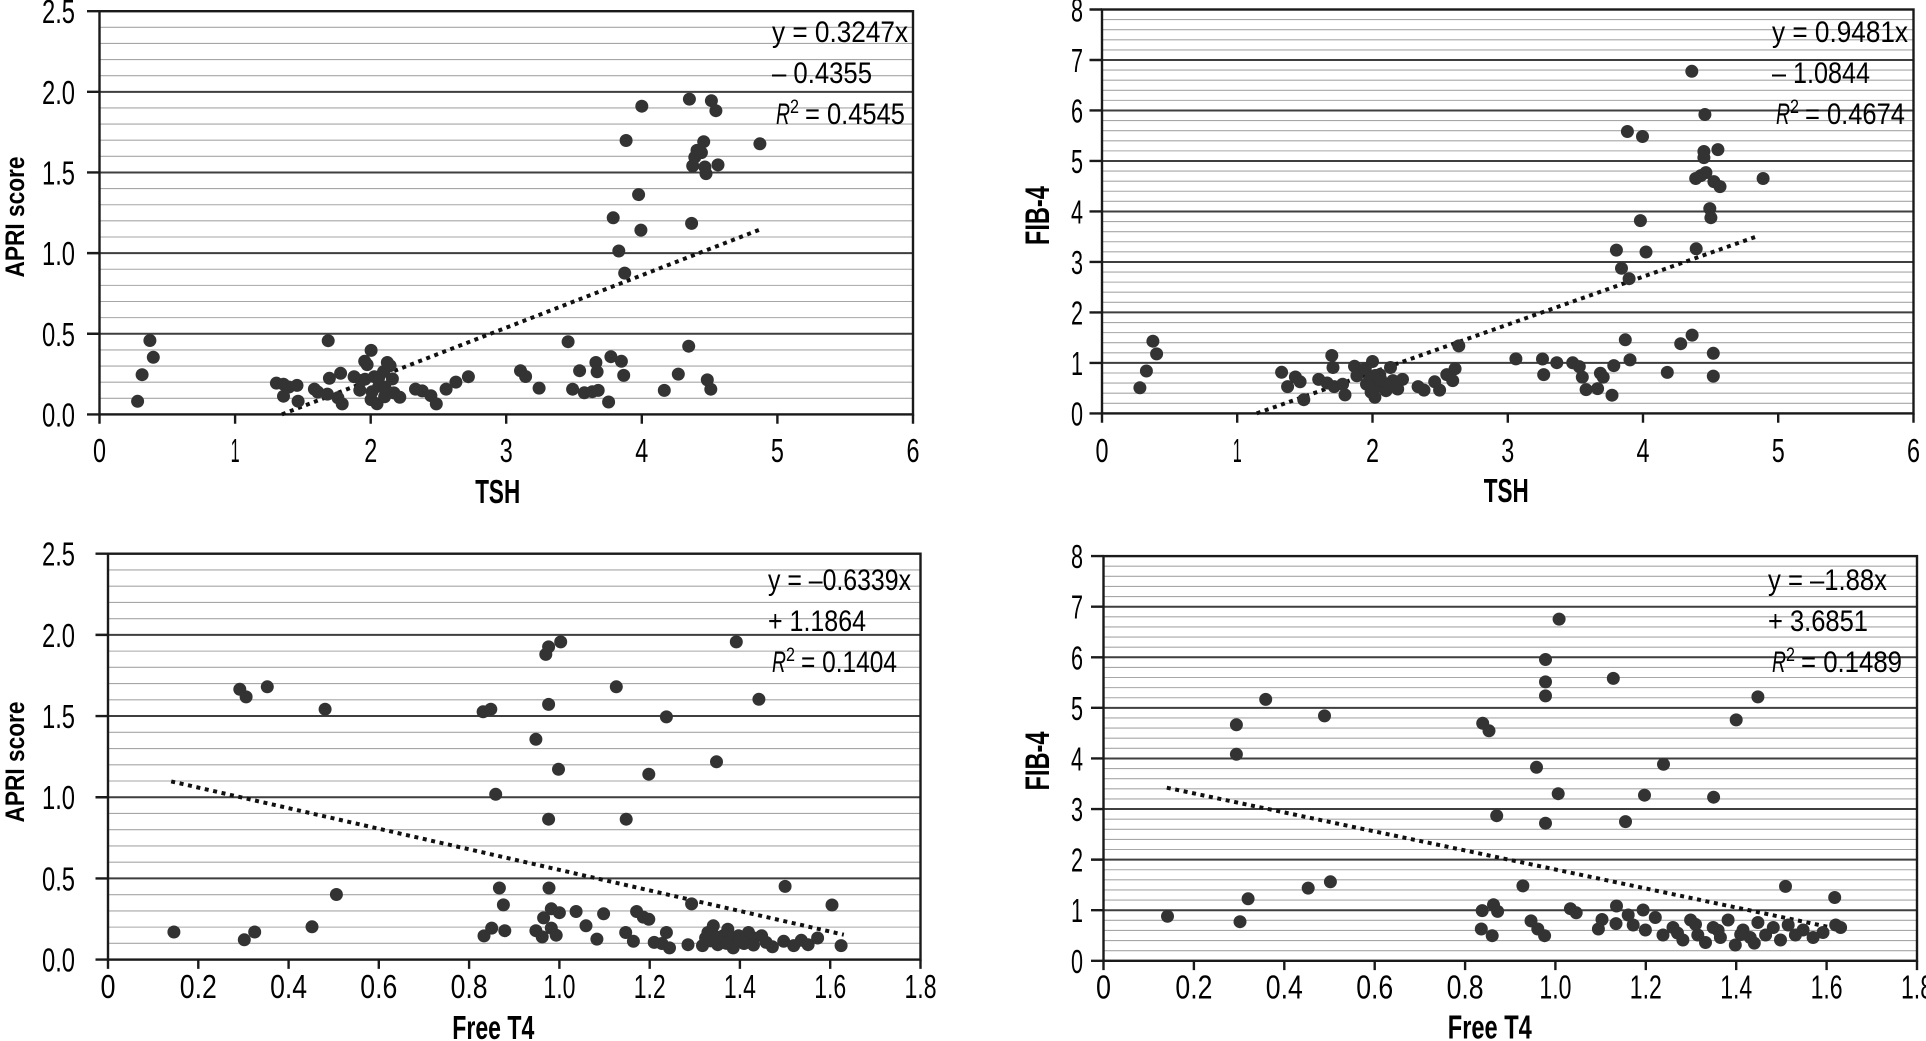  What do you see at coordinates (822, 73) in the screenshot?
I see `svg-text: – 0.4355` at bounding box center [822, 73].